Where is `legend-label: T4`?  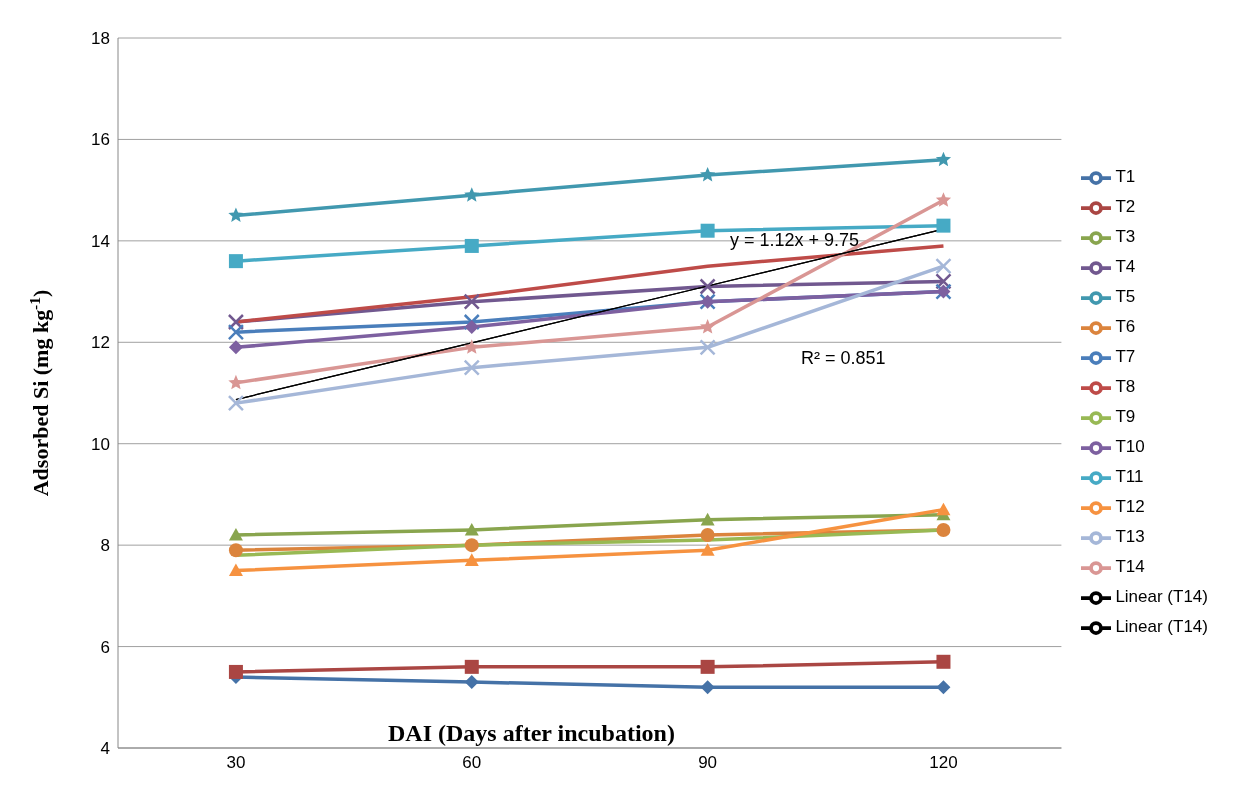
legend-label: T4 is located at coordinates (1125, 267).